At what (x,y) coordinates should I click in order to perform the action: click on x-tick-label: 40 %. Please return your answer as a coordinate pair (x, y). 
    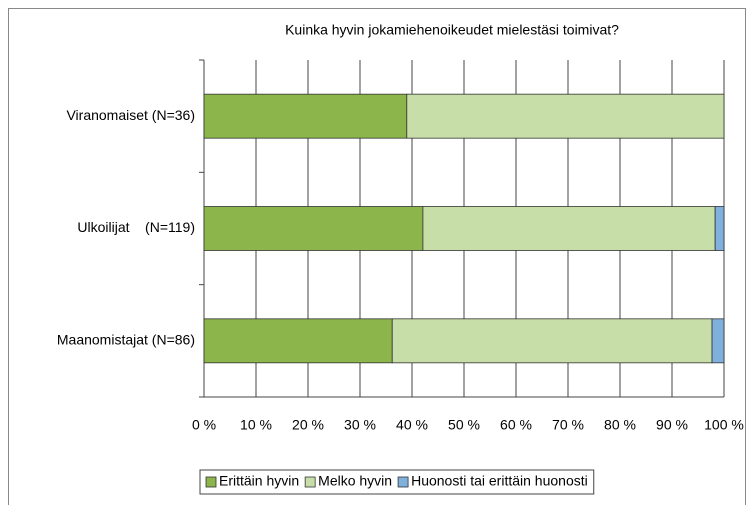
    Looking at the image, I should click on (412, 425).